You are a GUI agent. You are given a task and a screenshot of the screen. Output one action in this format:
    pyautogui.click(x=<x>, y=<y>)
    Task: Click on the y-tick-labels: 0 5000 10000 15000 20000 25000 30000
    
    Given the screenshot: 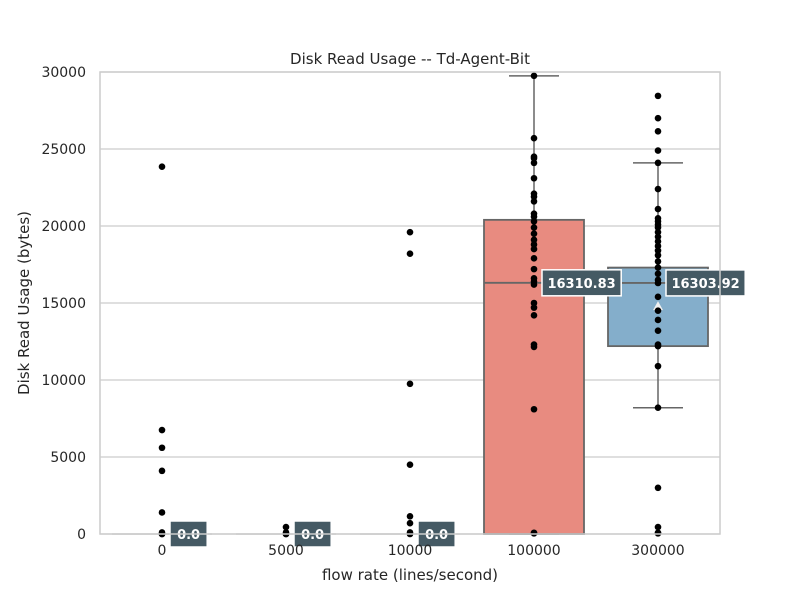 What is the action you would take?
    pyautogui.click(x=63, y=304)
    